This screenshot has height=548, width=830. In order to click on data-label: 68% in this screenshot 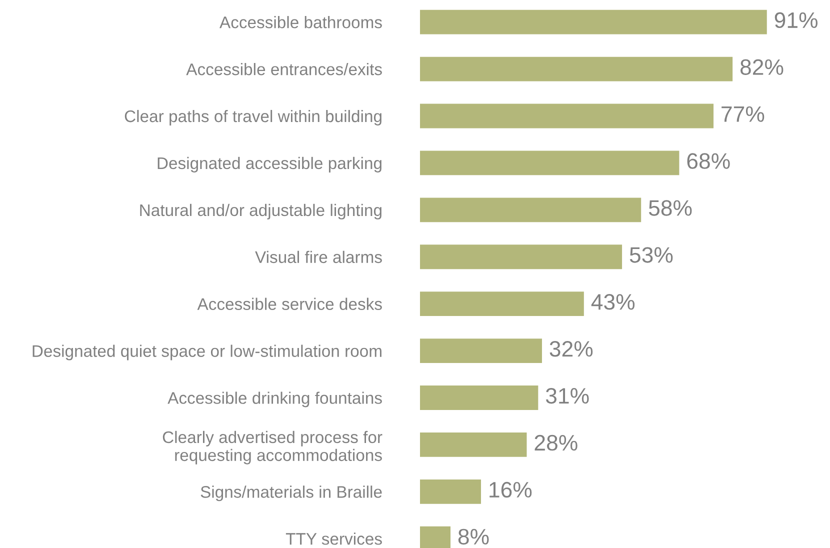, I will do `click(708, 161)`.